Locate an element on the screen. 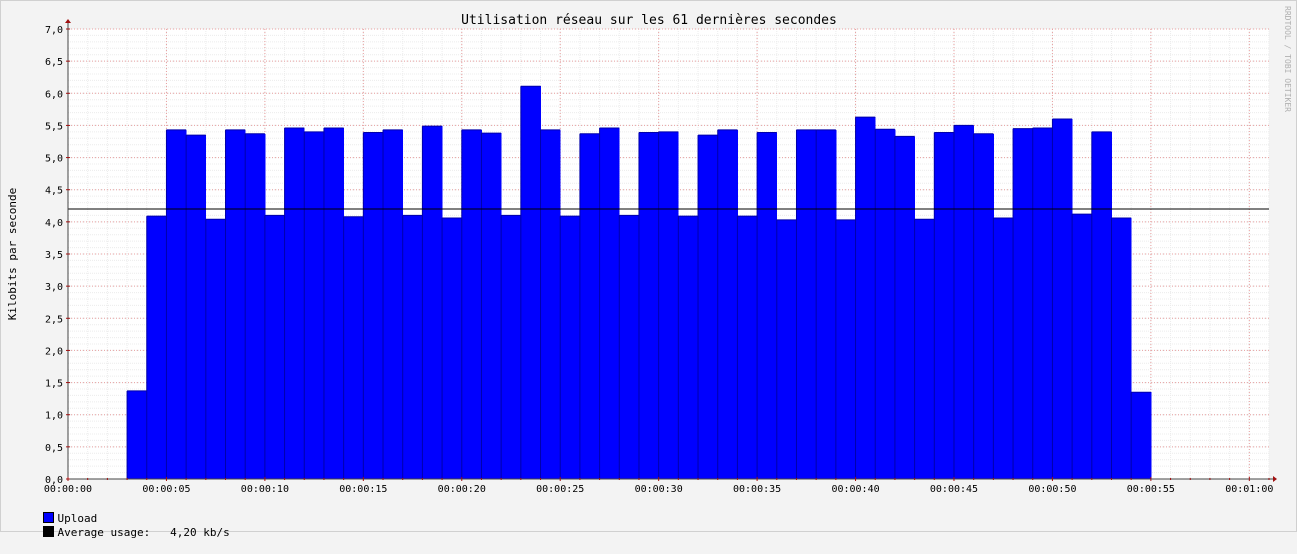 This screenshot has width=1297, height=554. x-tick-label: 00:00:45 is located at coordinates (954, 489).